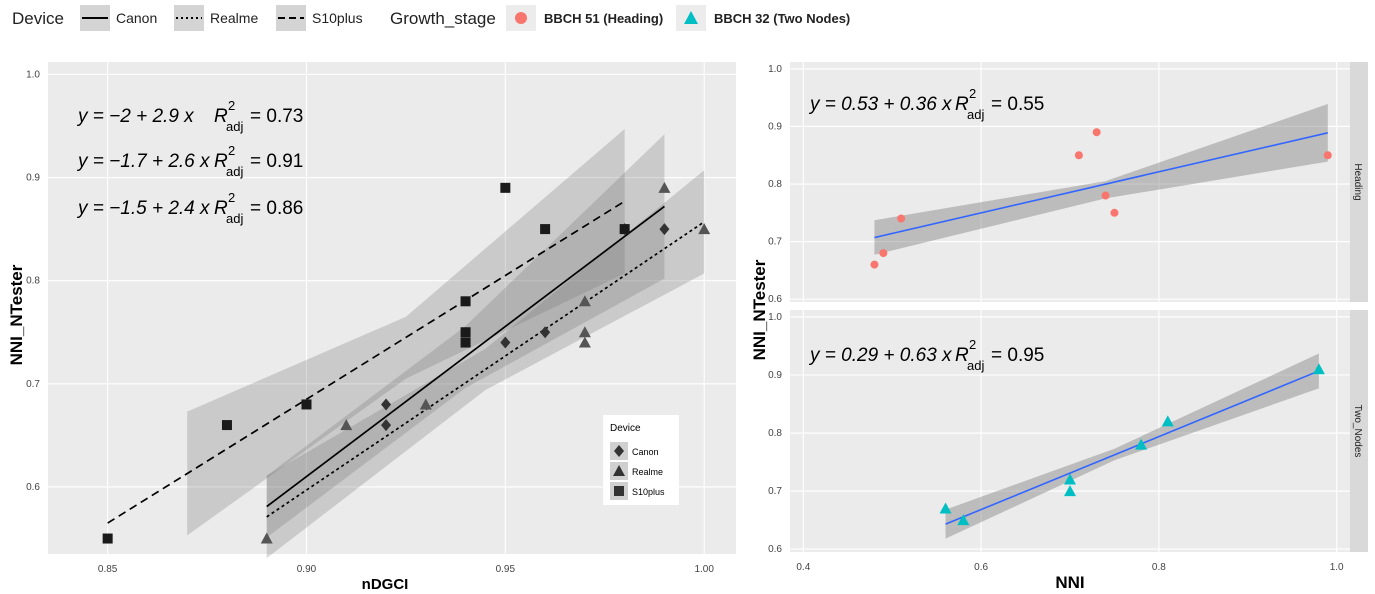  Describe the element at coordinates (1069, 582) in the screenshot. I see `right-x-axis-label: NNI` at that location.